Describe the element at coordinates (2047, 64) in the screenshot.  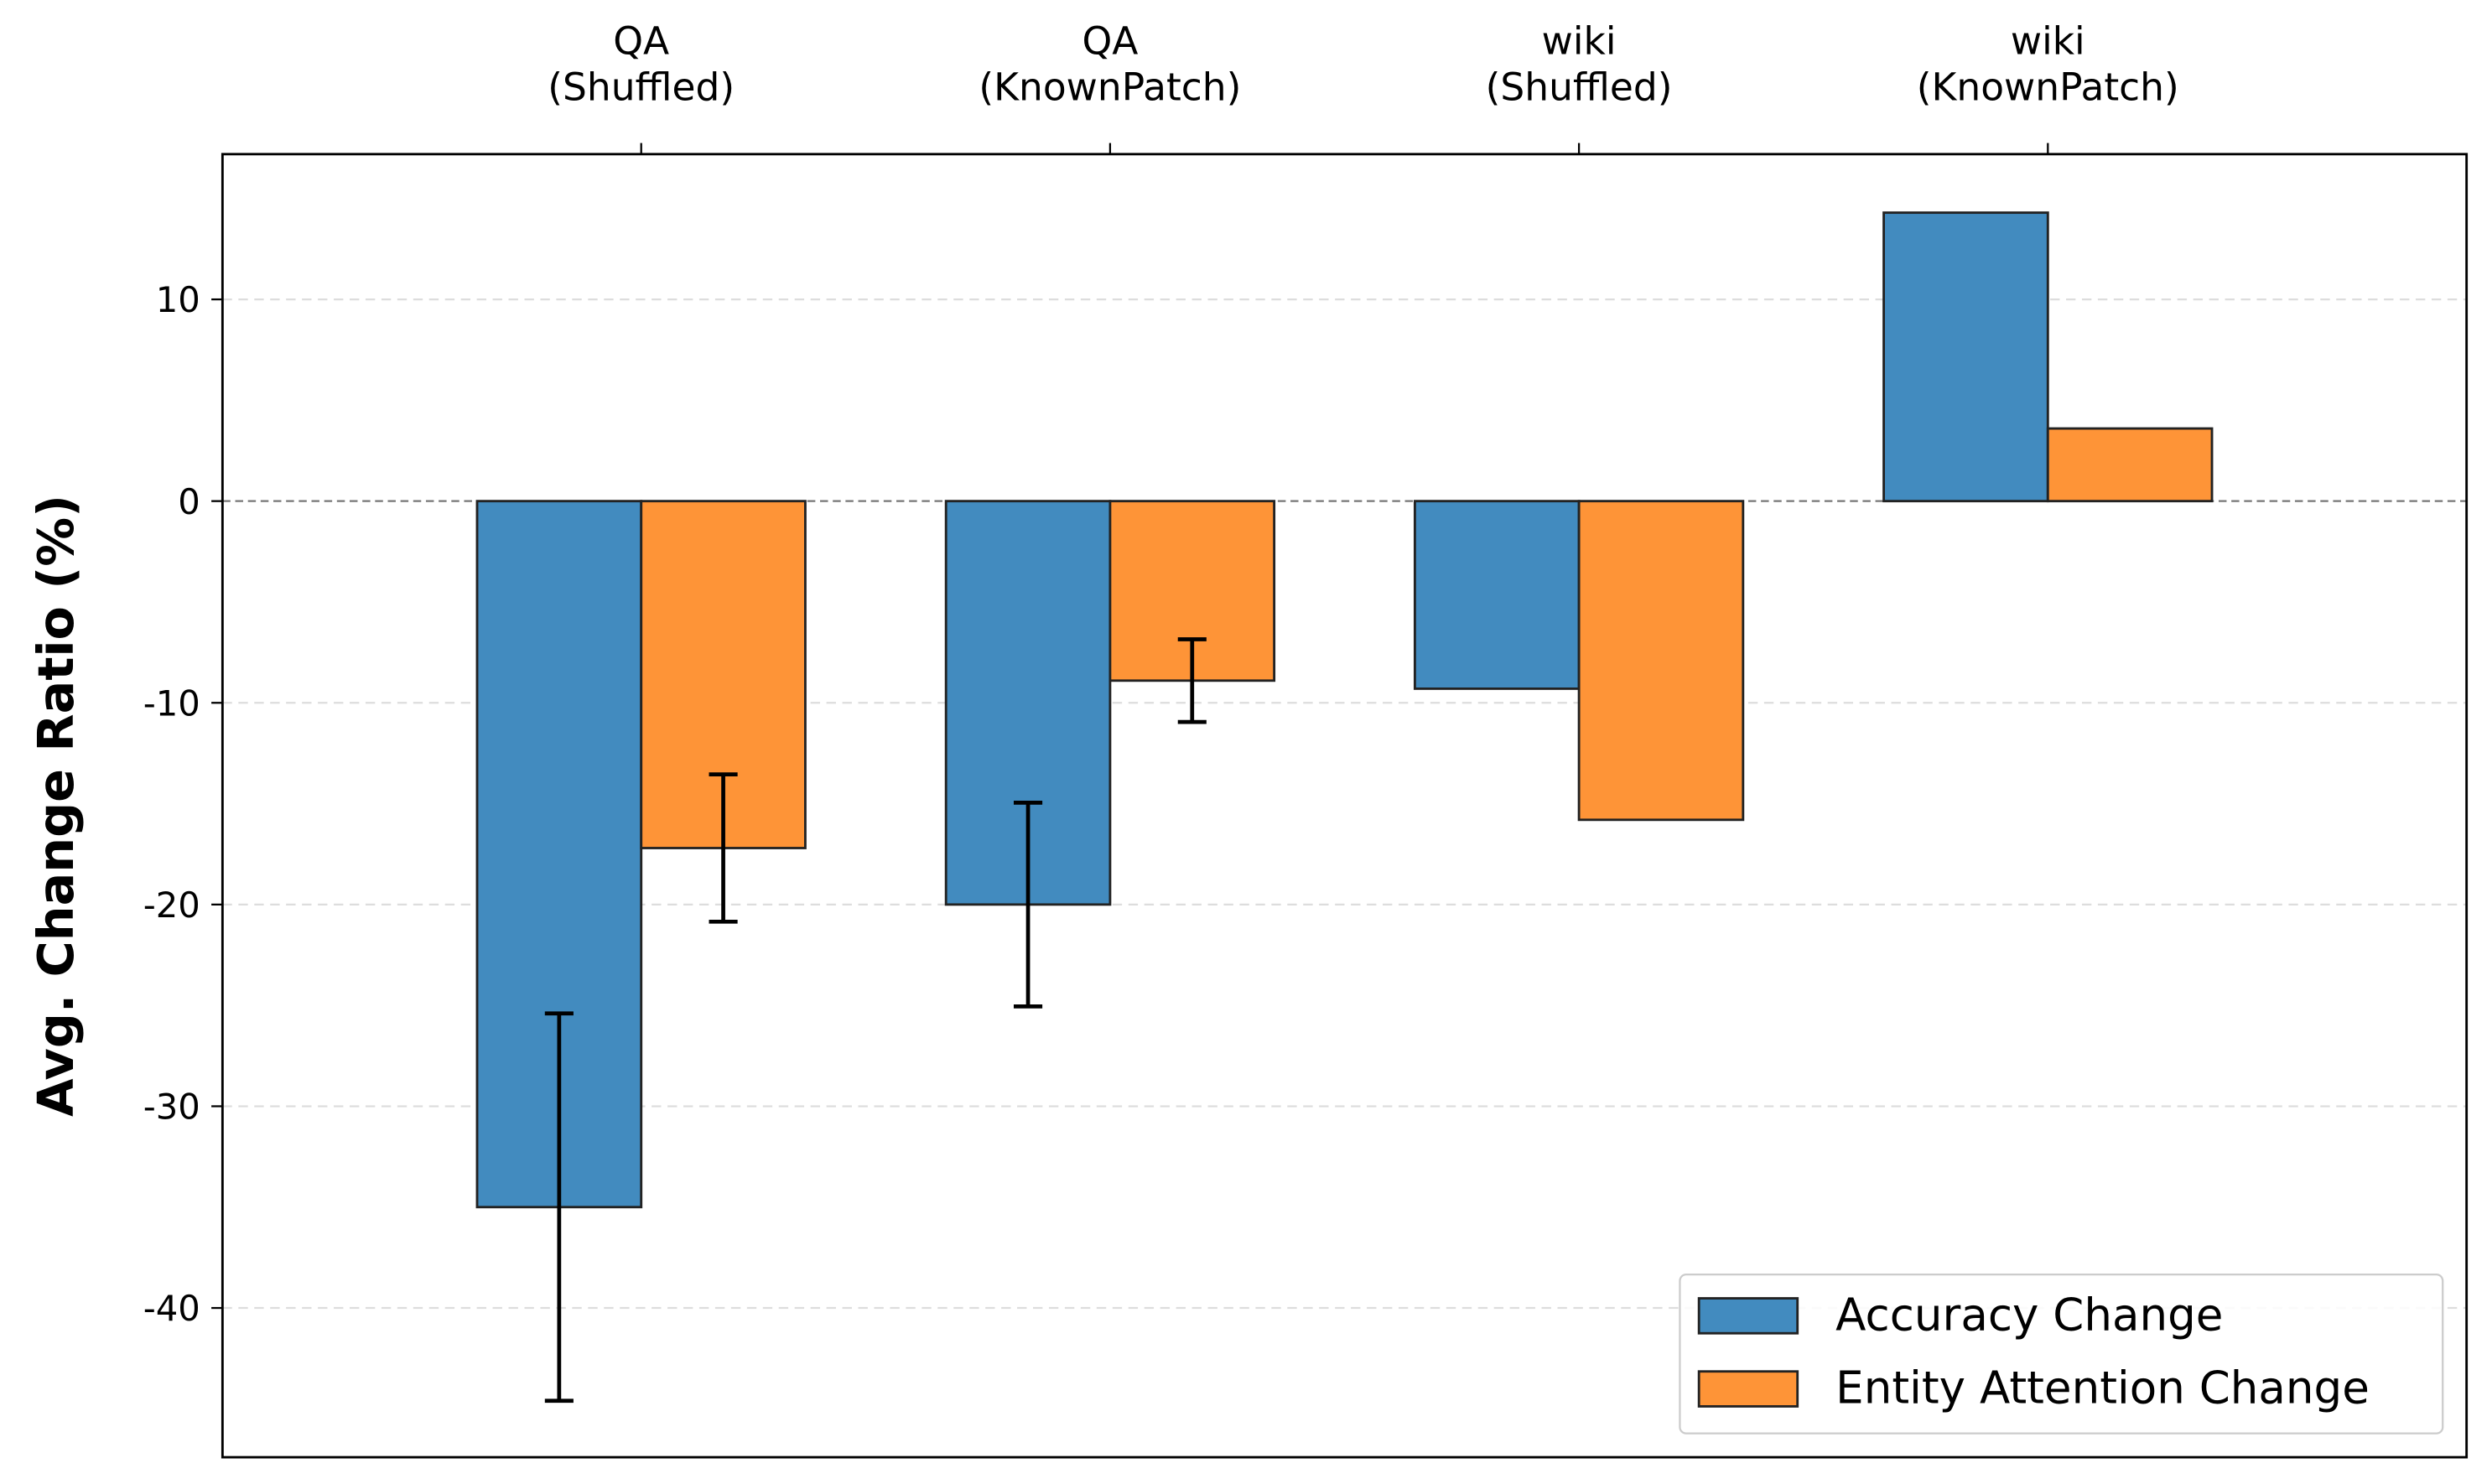
I see `x-tick-label: wiki (KnownPatch)` at that location.